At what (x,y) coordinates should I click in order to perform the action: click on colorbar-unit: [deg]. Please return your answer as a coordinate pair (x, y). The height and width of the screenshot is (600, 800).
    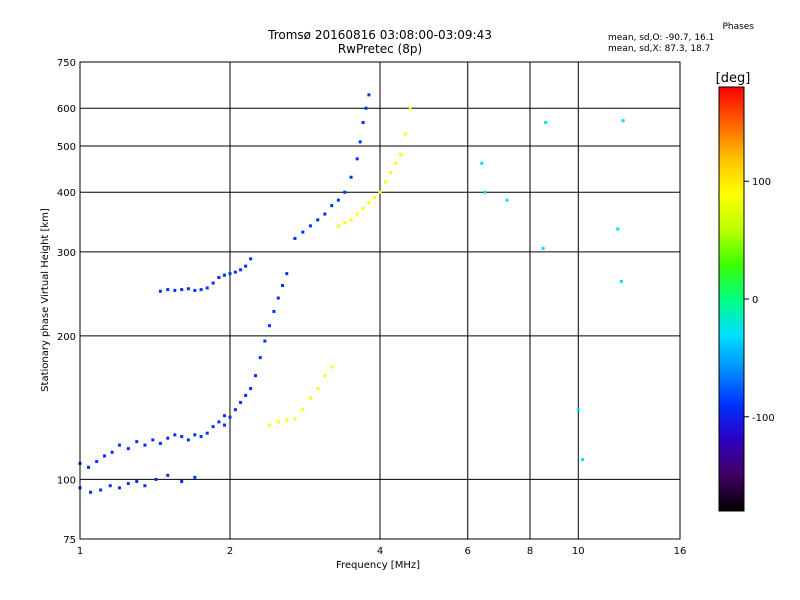
    Looking at the image, I should click on (733, 78).